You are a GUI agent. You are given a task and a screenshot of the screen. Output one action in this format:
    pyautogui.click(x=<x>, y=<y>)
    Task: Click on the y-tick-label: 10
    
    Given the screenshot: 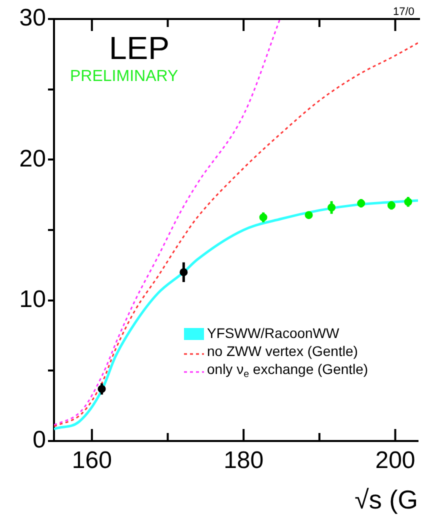 What is the action you would take?
    pyautogui.click(x=32, y=299)
    